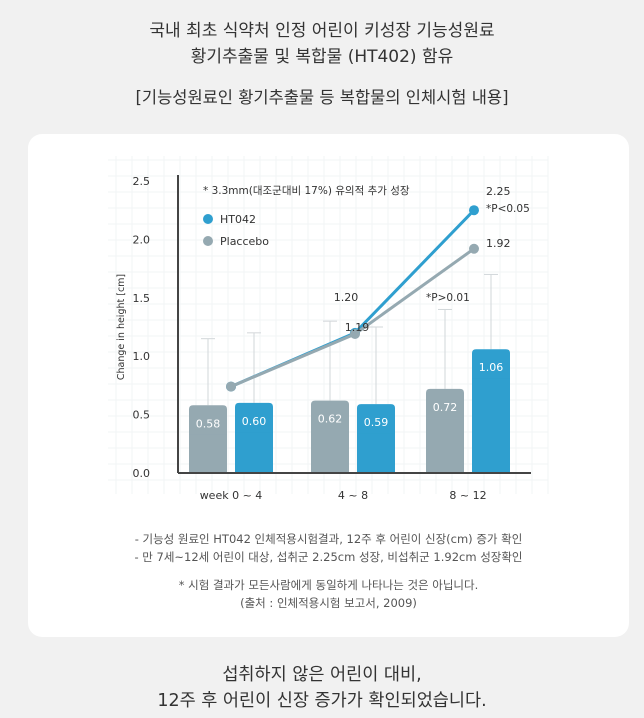  I want to click on source-citation: (출처 : 인체적용시험 보고서, 2009), so click(328, 603).